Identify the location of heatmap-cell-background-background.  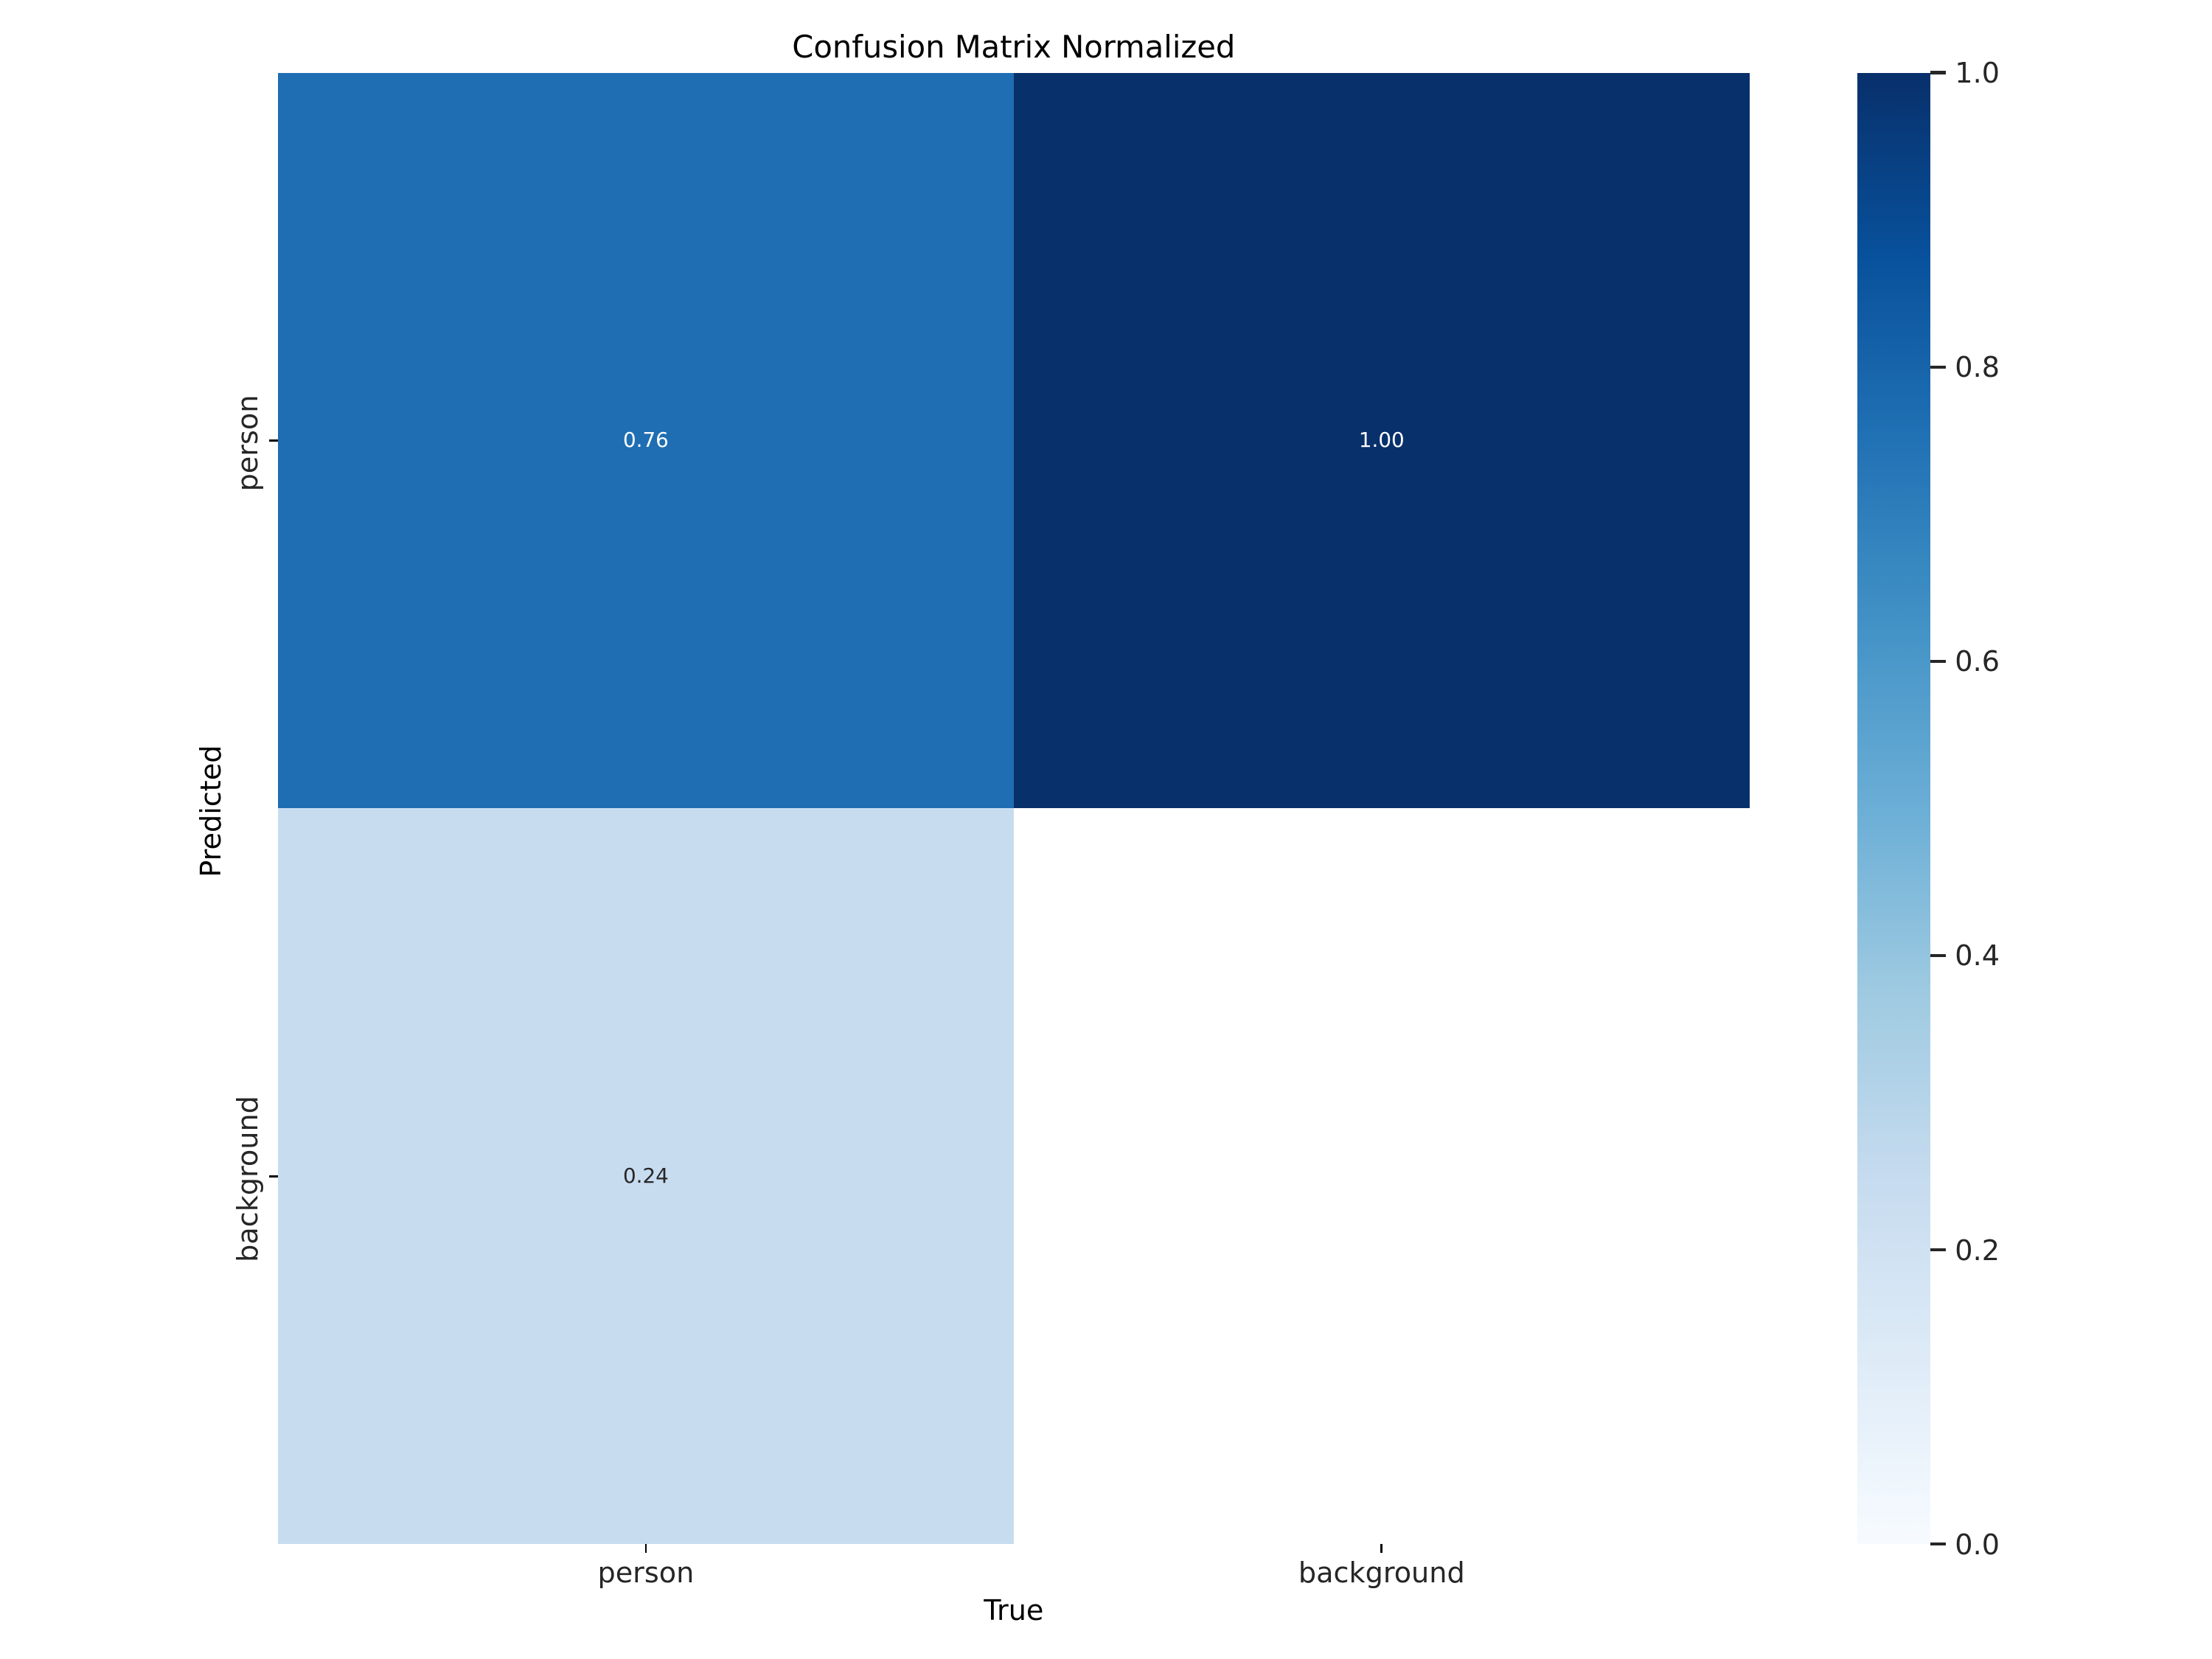
(1381, 1176).